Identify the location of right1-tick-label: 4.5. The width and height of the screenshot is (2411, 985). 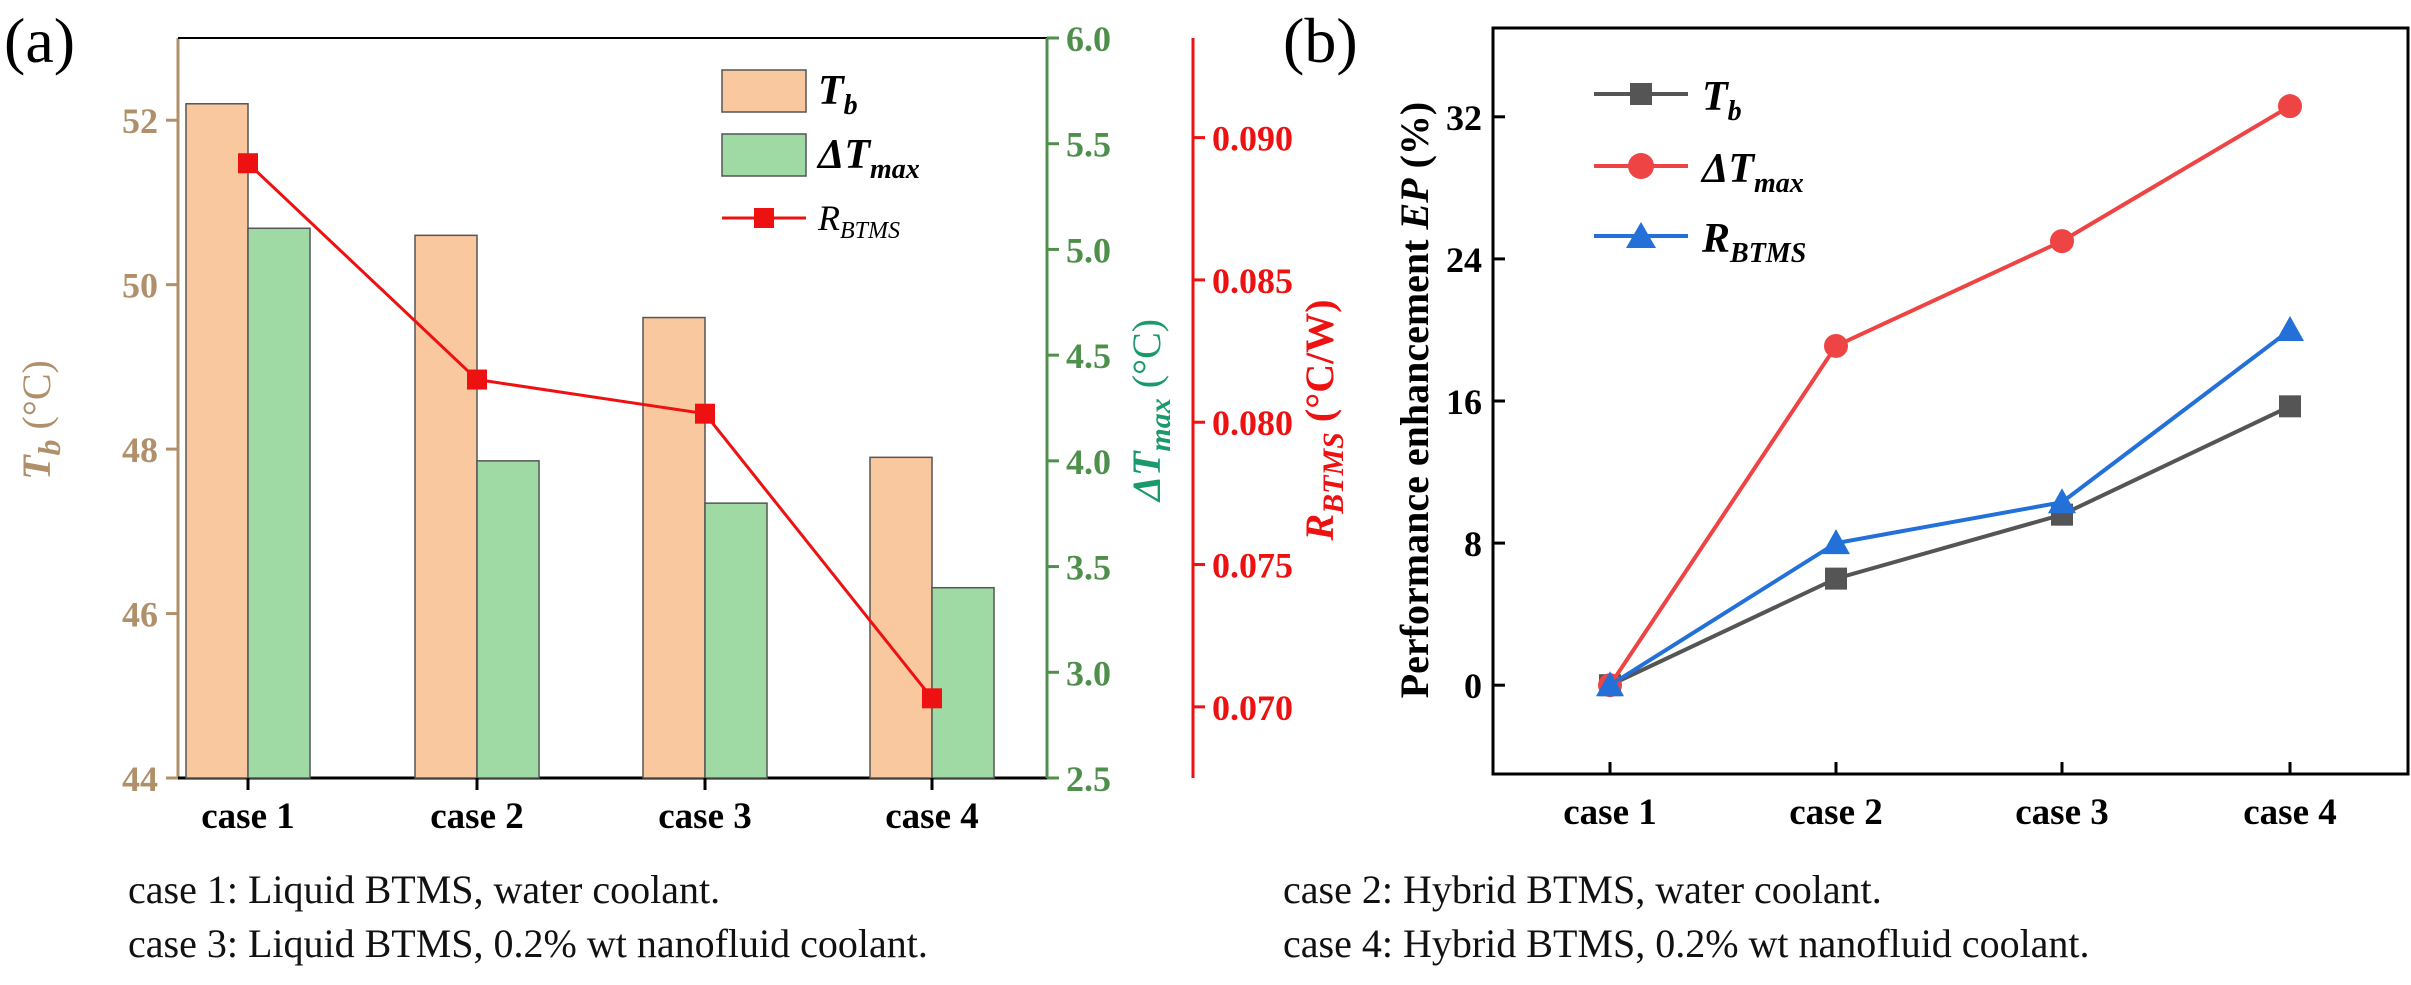
(1088, 356).